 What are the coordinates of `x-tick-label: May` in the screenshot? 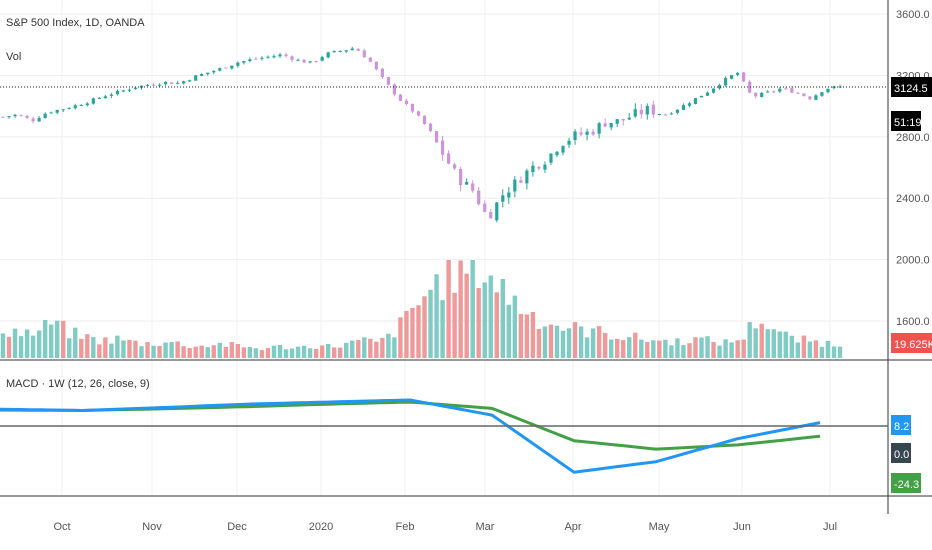 It's located at (659, 527).